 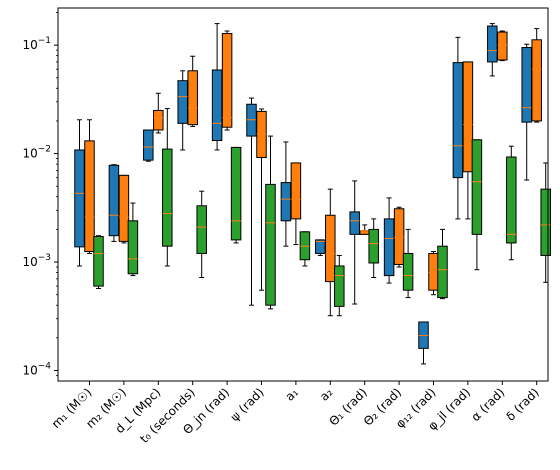 I want to click on box-series2-cat12, so click(x=468, y=140).